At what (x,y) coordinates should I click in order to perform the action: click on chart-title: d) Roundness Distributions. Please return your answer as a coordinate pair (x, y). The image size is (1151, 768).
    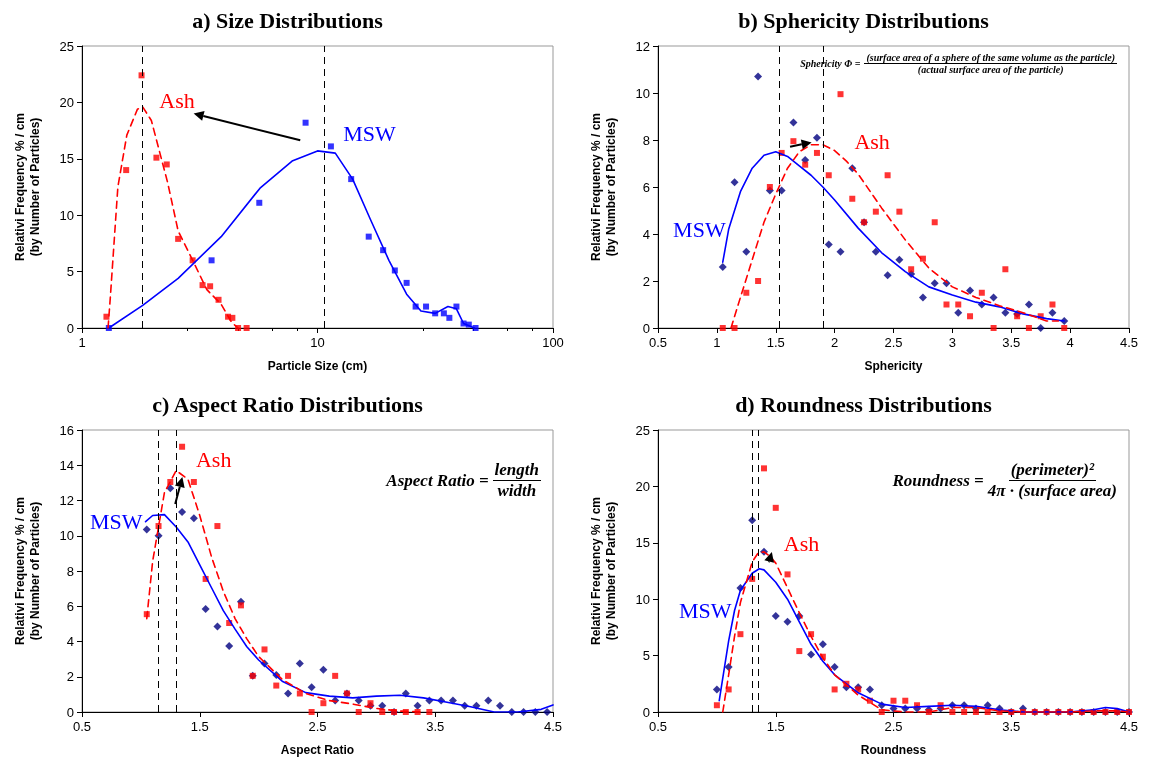
    Looking at the image, I should click on (864, 404).